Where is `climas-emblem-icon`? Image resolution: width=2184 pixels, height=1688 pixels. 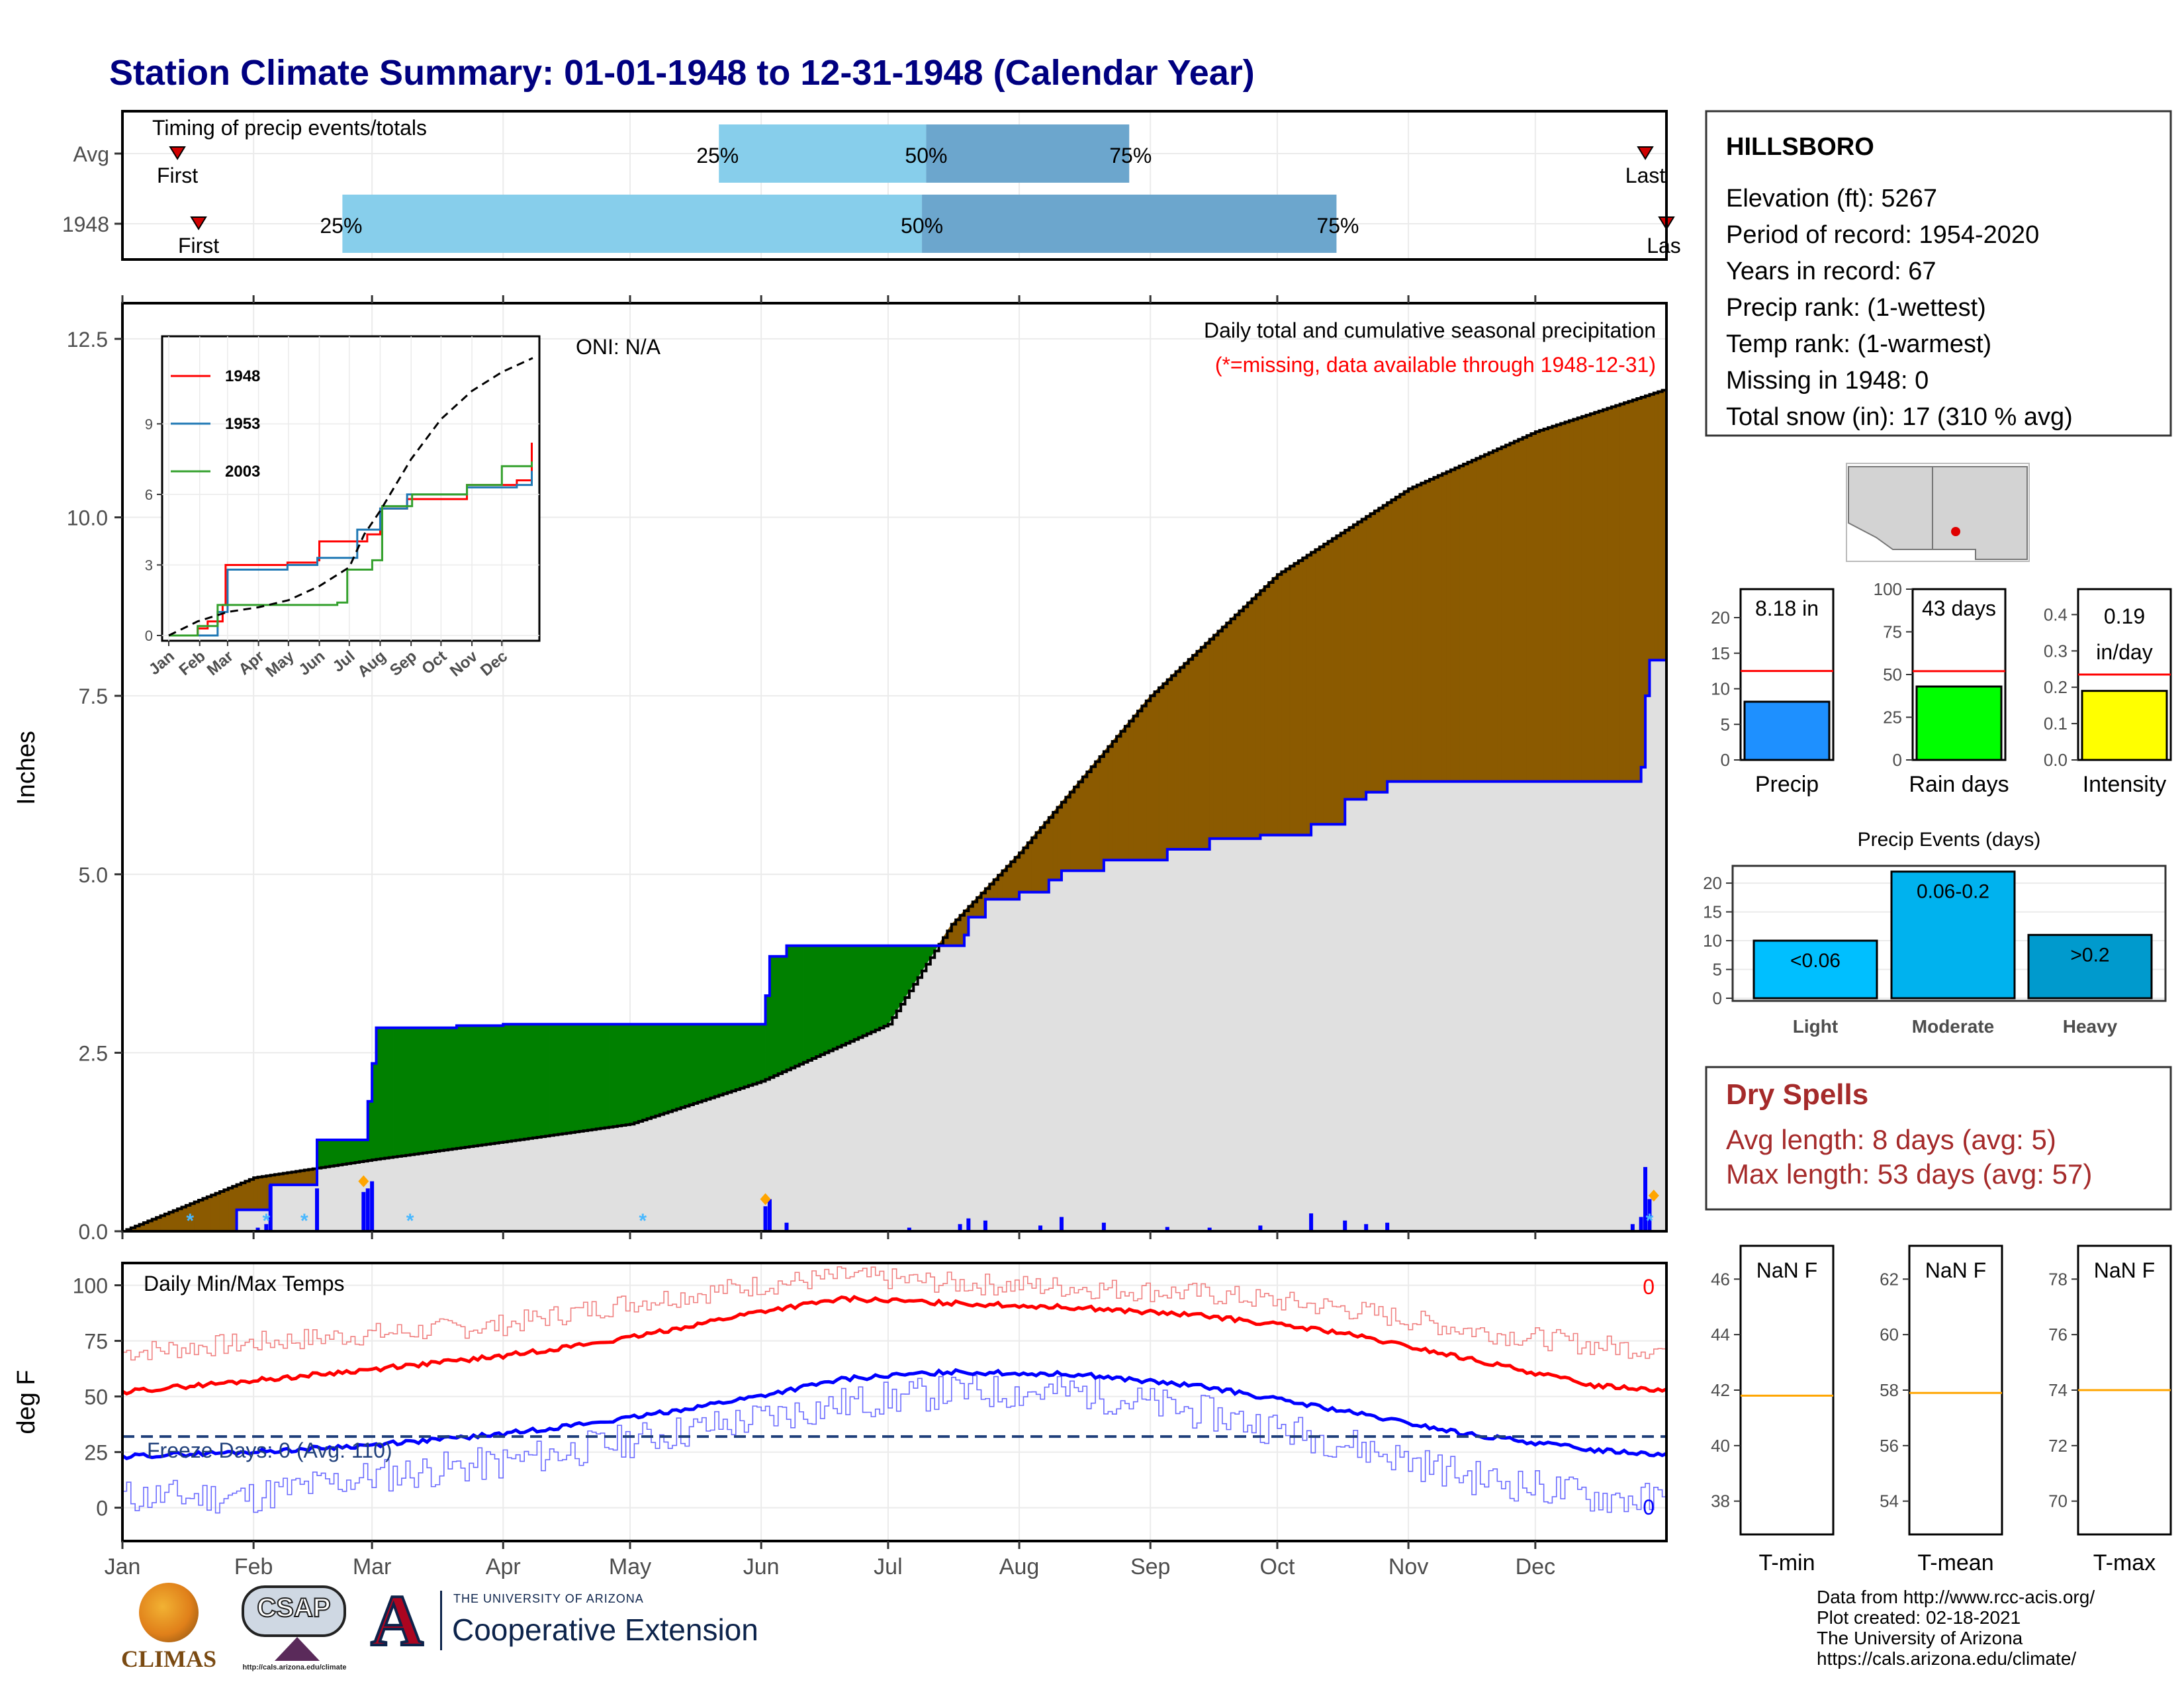
climas-emblem-icon is located at coordinates (169, 1612).